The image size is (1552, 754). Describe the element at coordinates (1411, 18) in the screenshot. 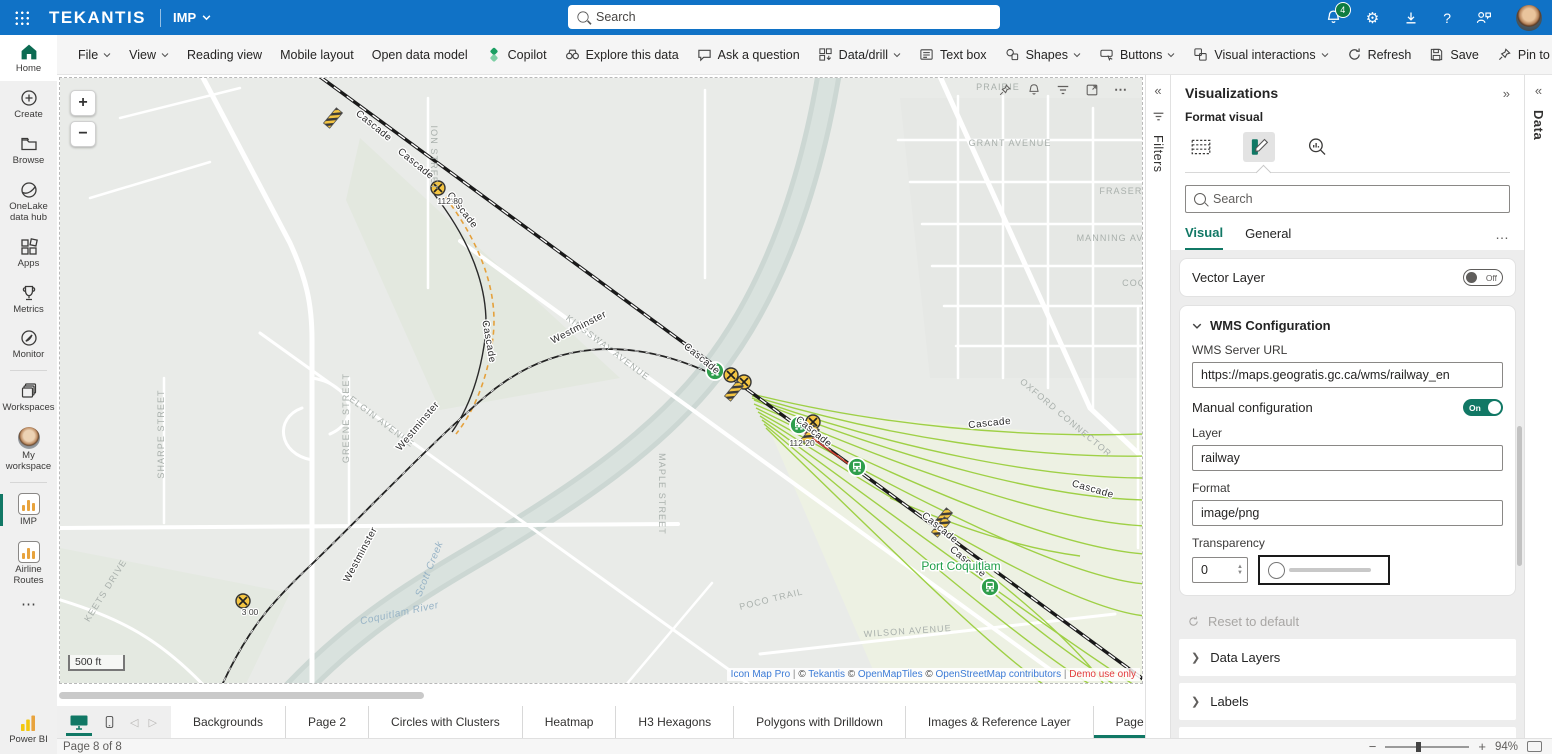

I see `downloads-button` at that location.